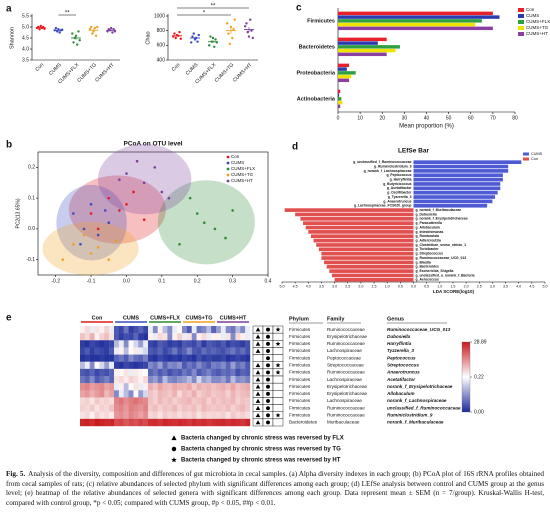 The image size is (550, 531). I want to click on category-label: Proteobacteria, so click(315, 73).